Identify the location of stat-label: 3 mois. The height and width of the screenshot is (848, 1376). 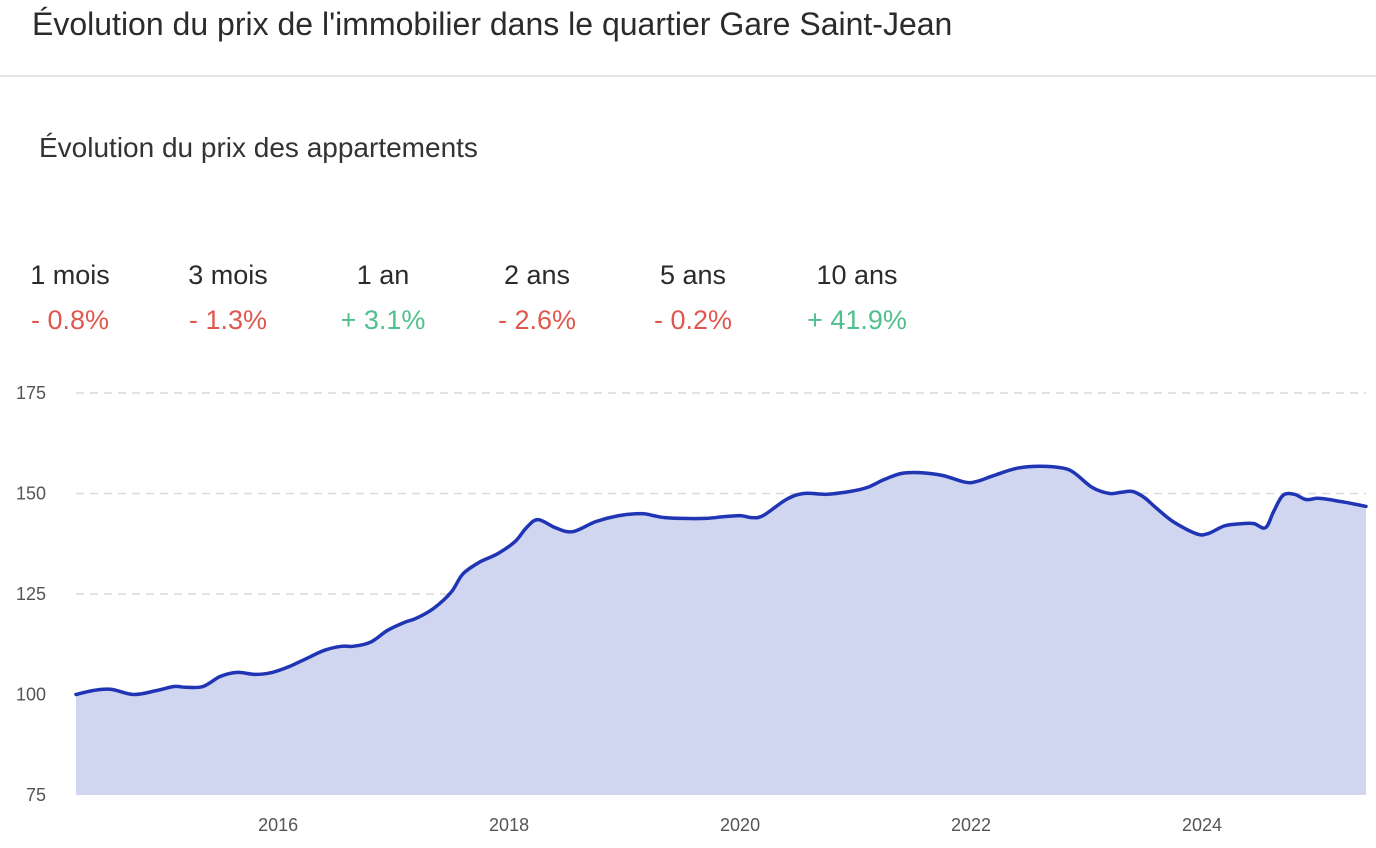
(228, 275).